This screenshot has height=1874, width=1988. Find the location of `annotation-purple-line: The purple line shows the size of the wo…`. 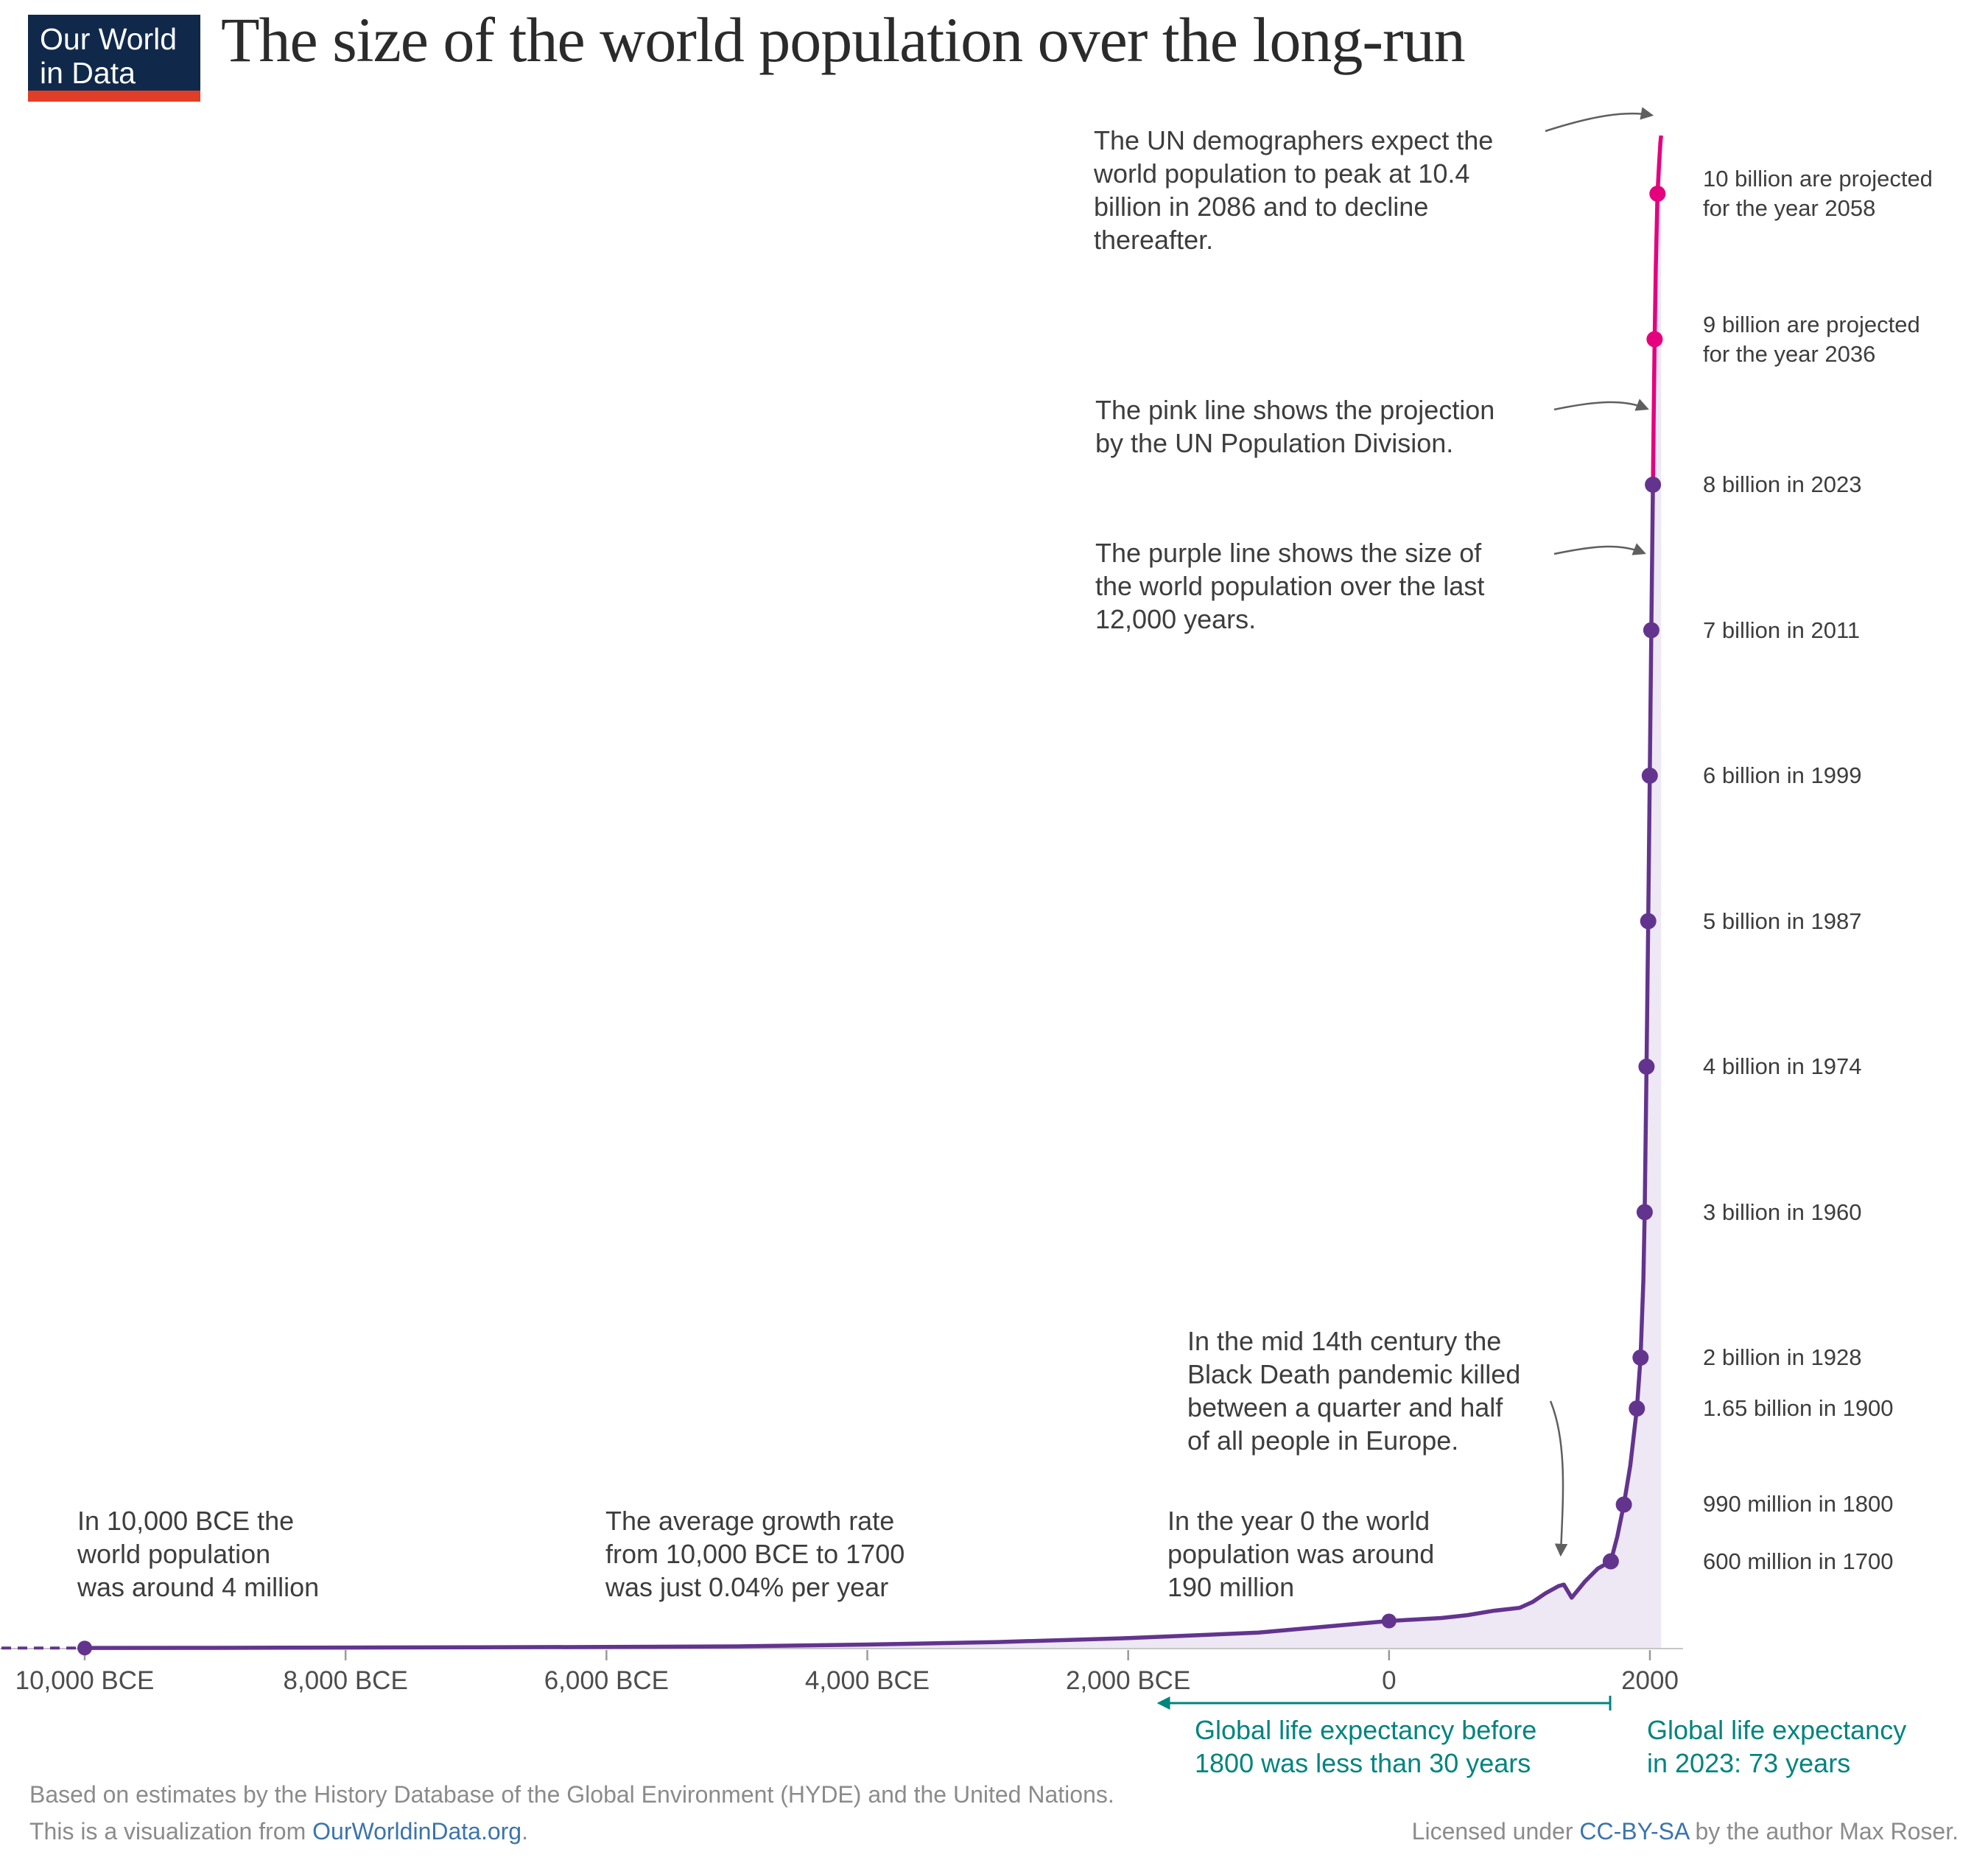

annotation-purple-line: The purple line shows the size of the wo… is located at coordinates (1290, 586).